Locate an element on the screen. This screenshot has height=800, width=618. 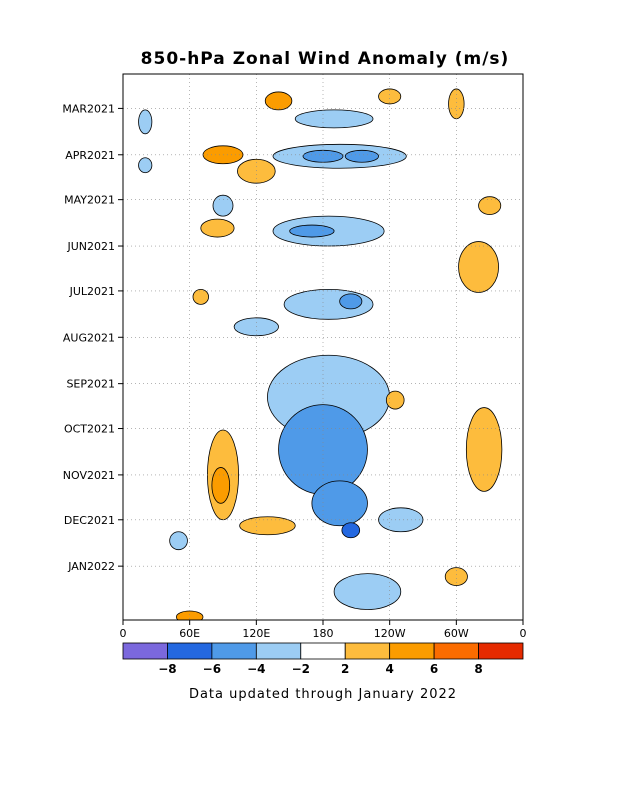
x-tick-label: 60W is located at coordinates (456, 633).